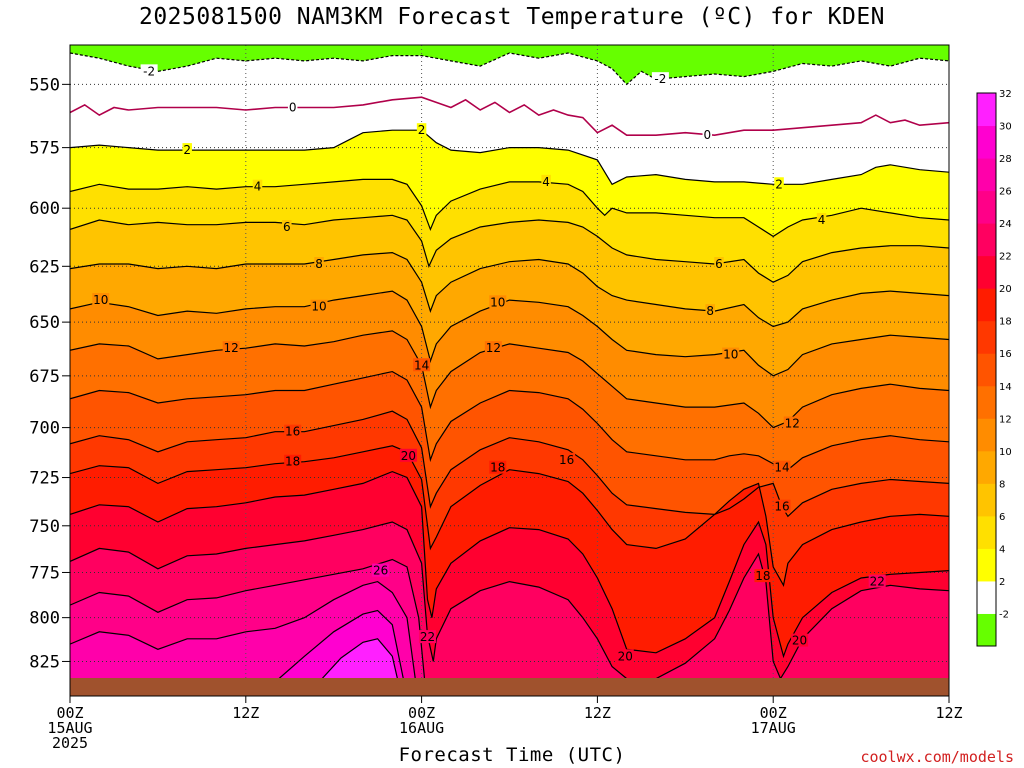 Image resolution: width=1024 pixels, height=768 pixels. Describe the element at coordinates (1005, 127) in the screenshot. I see `colorbar-tick-label: 30` at that location.